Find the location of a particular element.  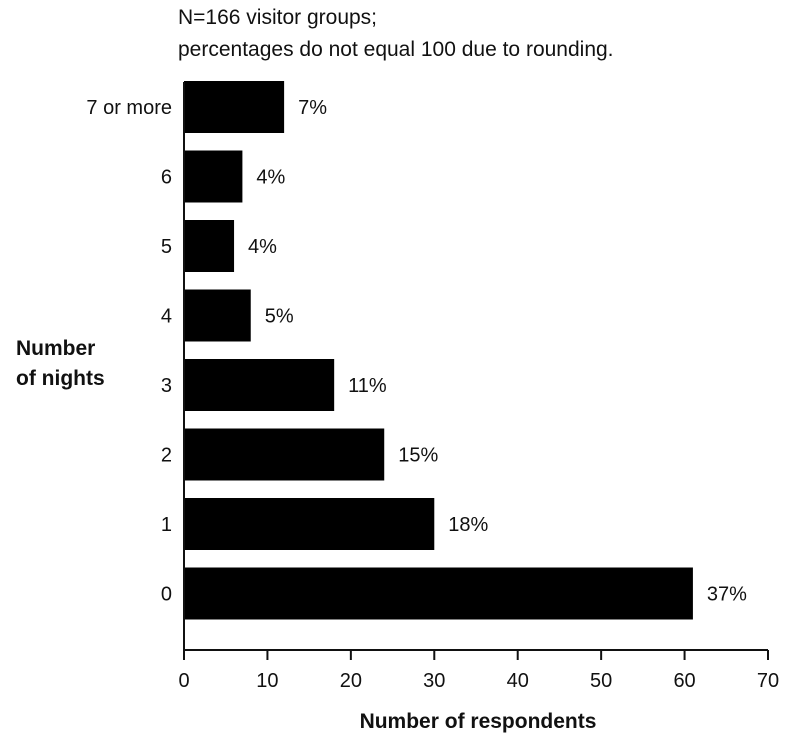

data-label-0: 7% is located at coordinates (312, 108).